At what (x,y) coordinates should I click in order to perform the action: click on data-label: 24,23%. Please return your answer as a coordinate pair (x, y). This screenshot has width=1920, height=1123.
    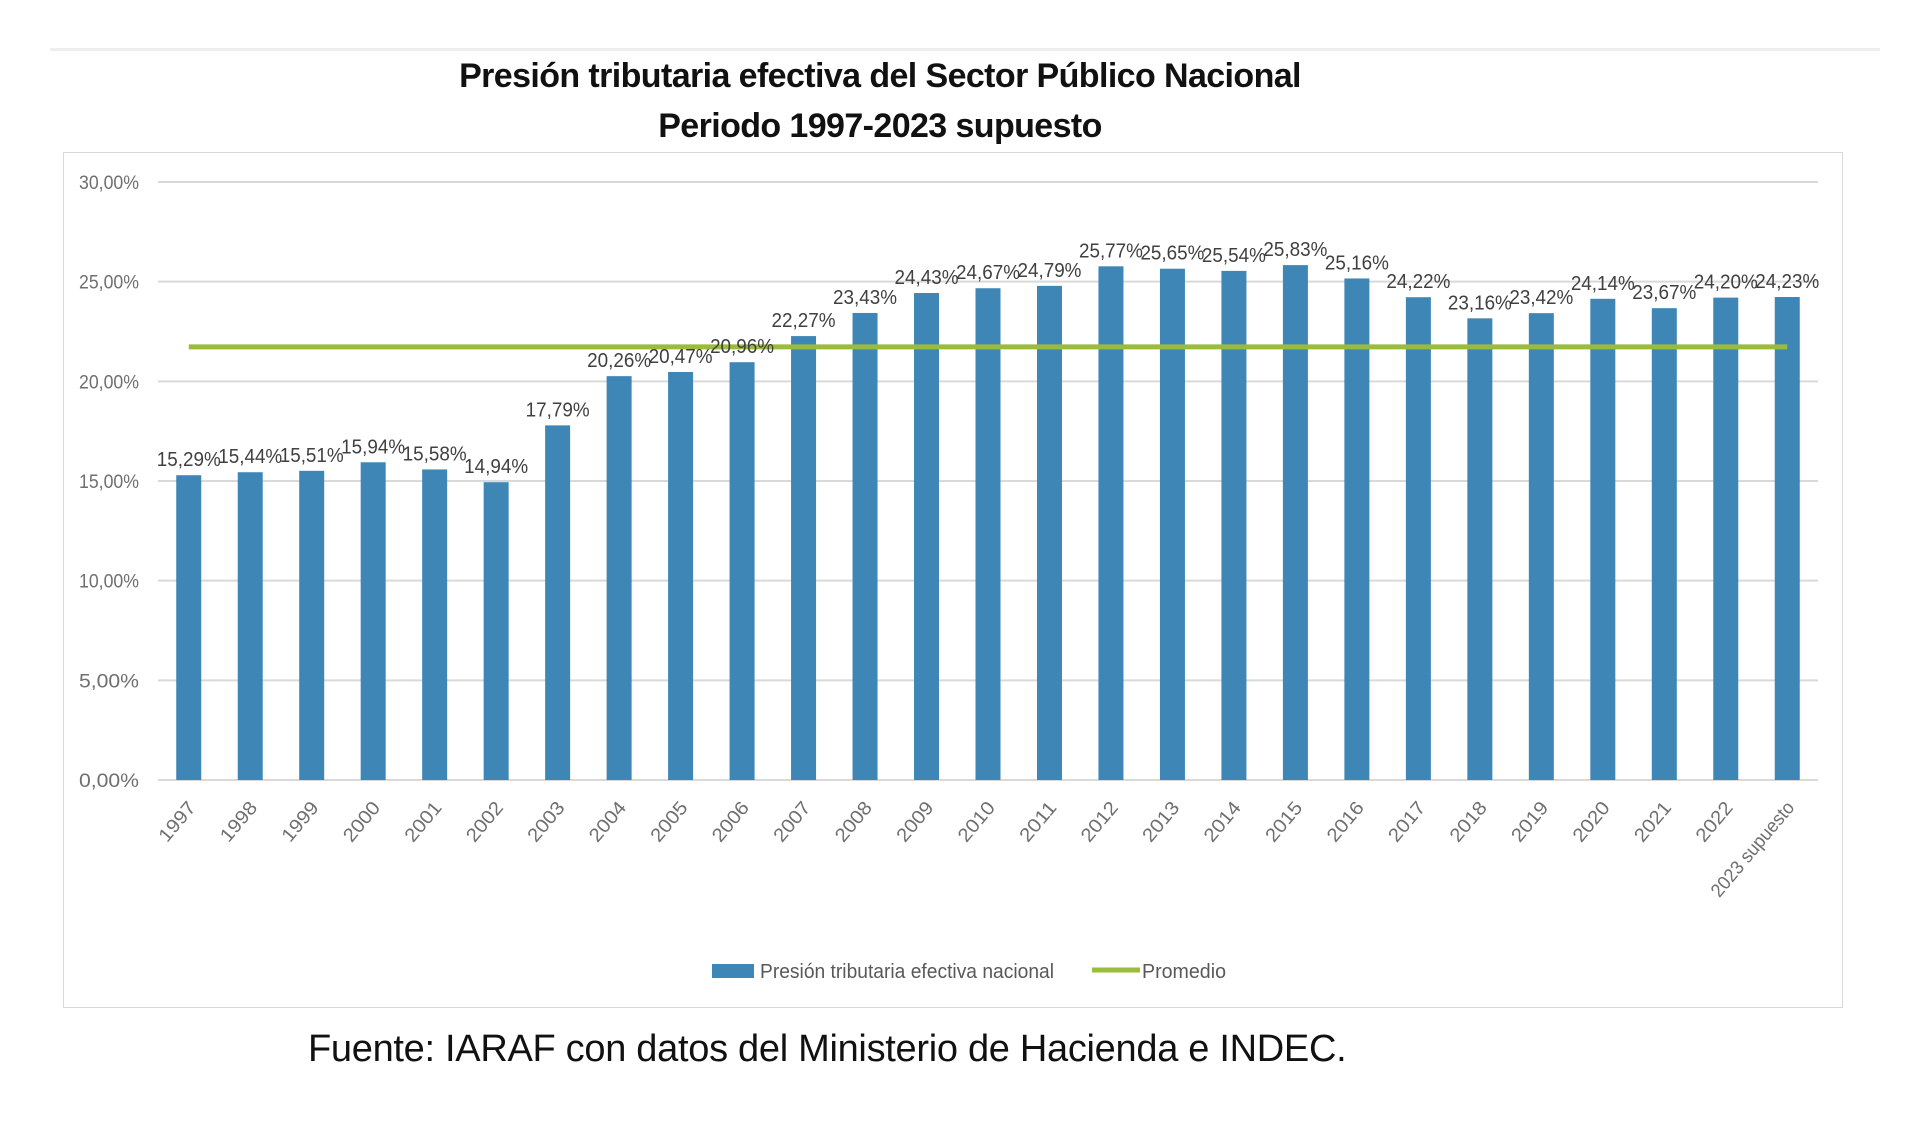
    Looking at the image, I should click on (1787, 282).